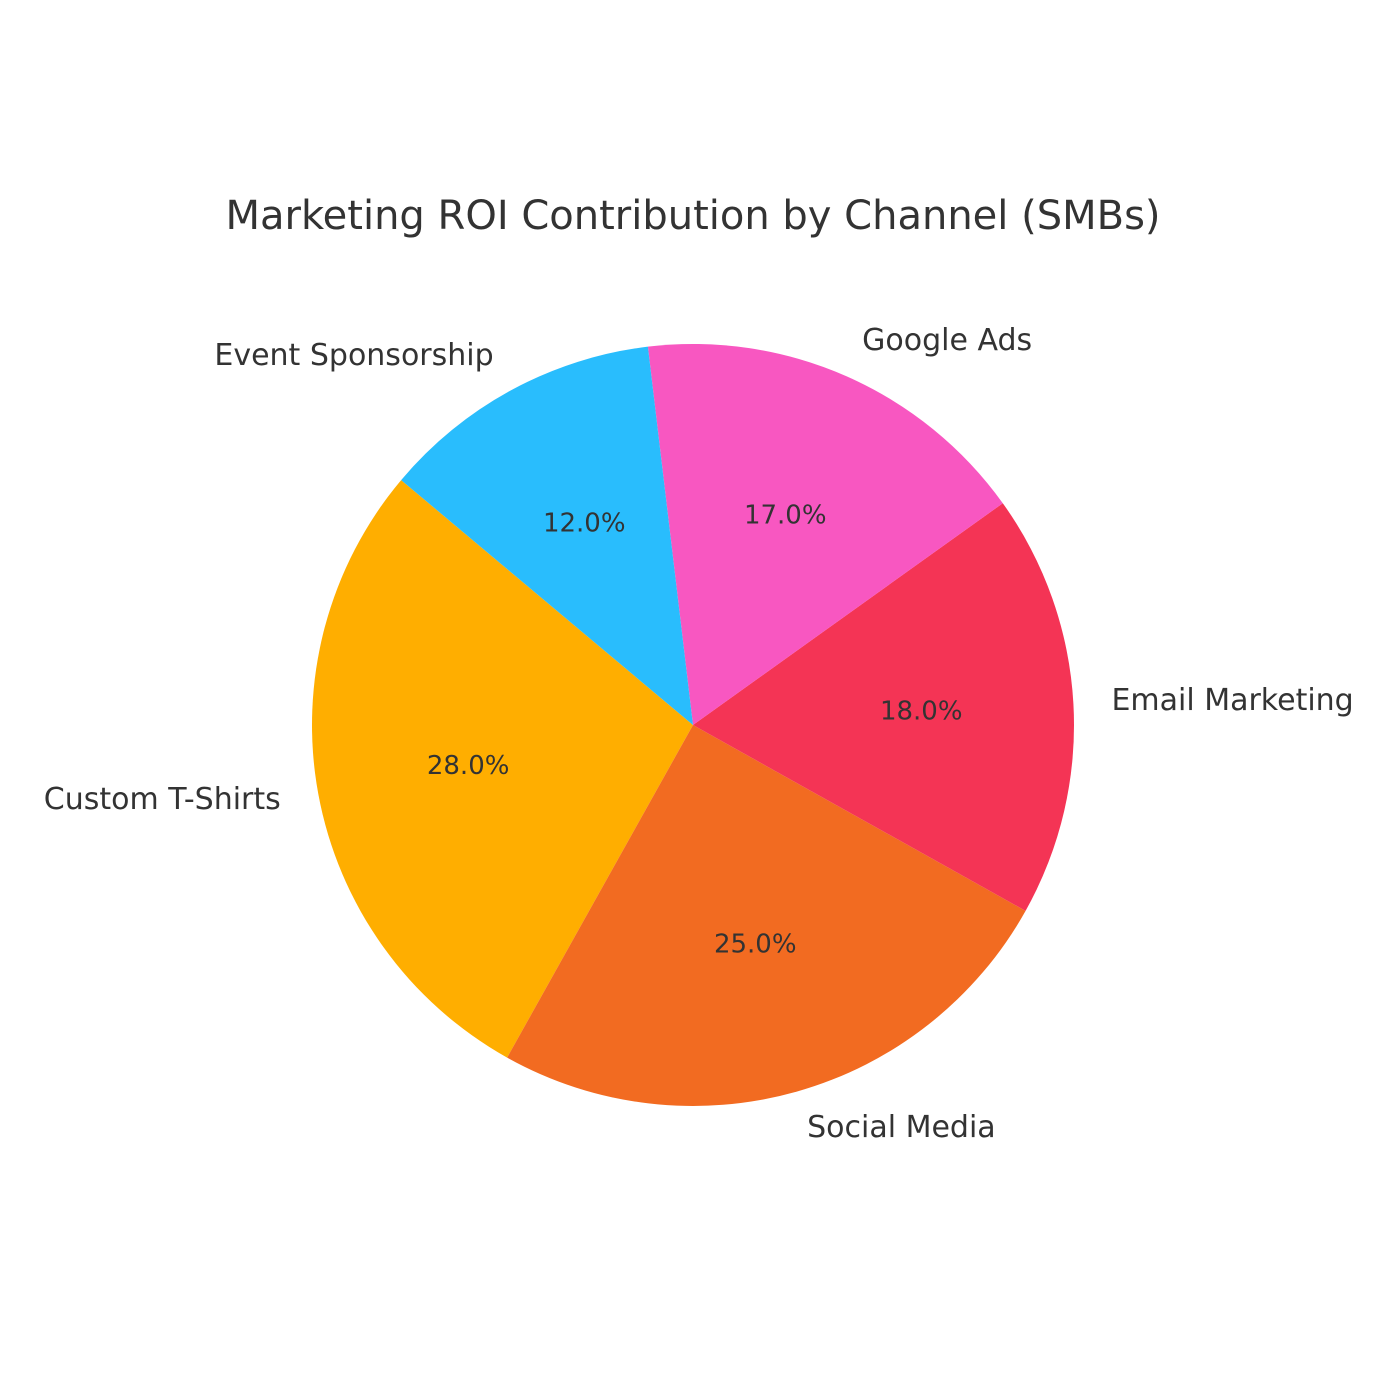  I want to click on percent-label: 18.0%, so click(921, 712).